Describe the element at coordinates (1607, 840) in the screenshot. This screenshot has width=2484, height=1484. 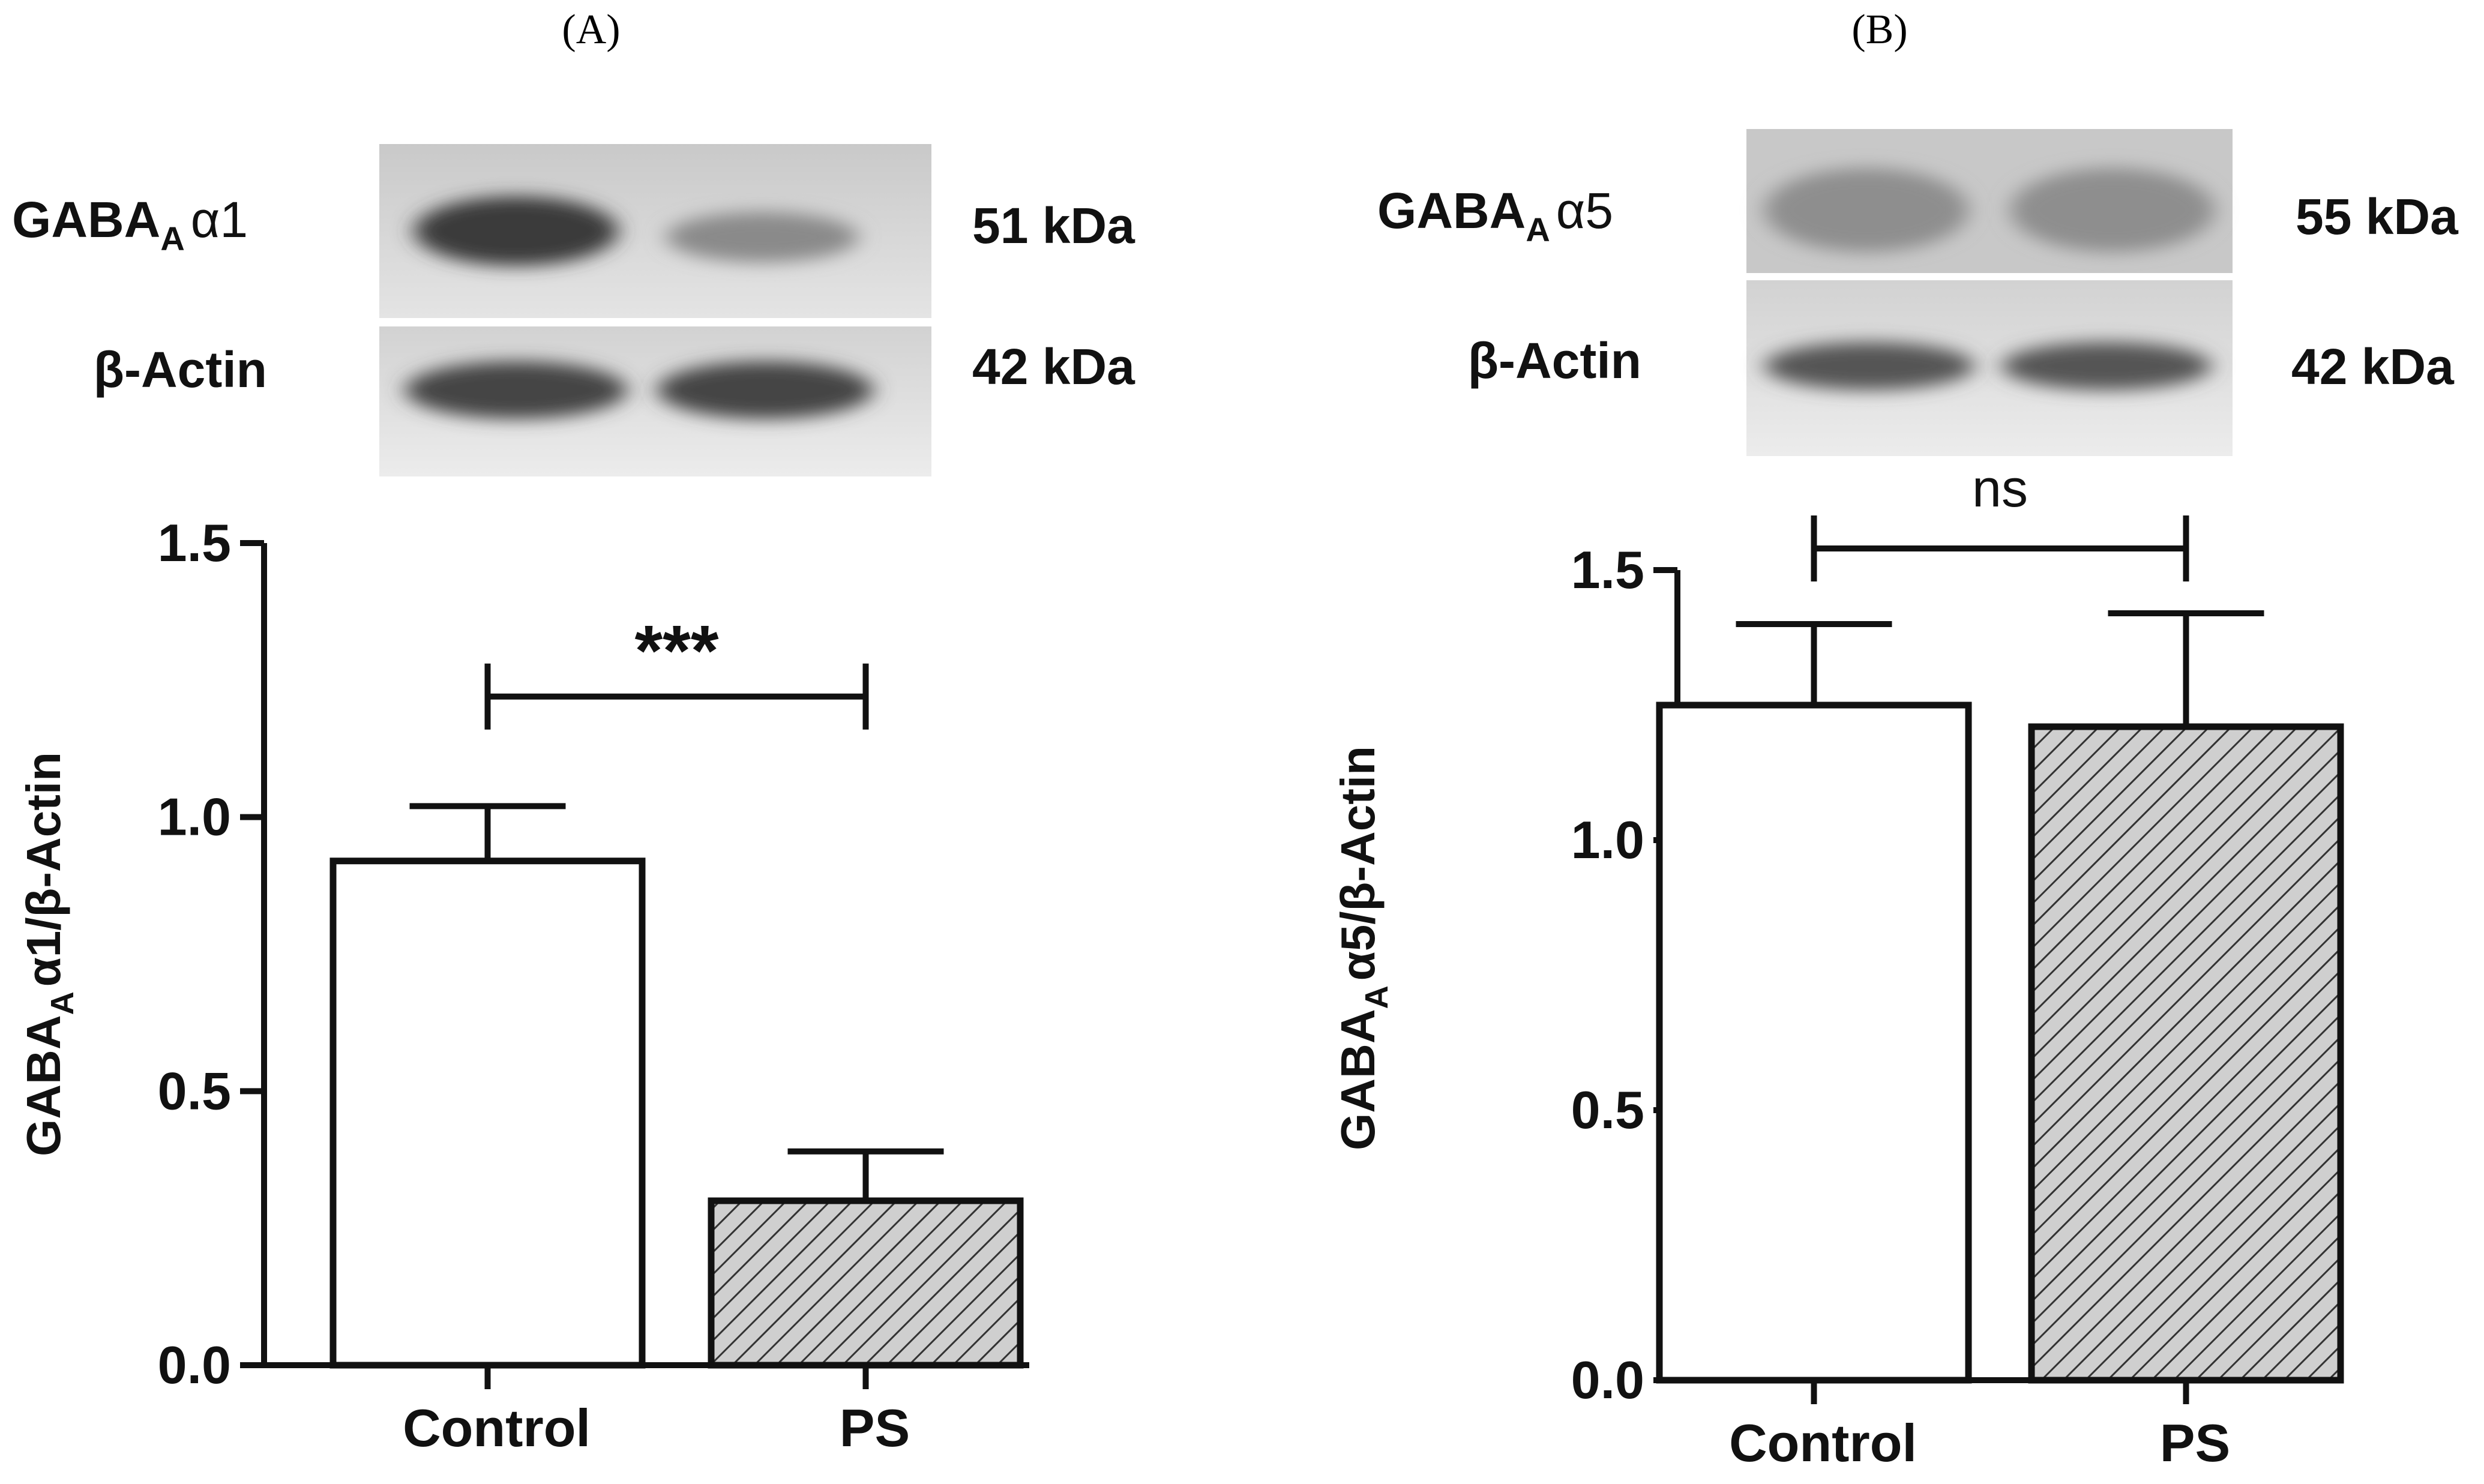
I see `panel-b-y-tick-label: 1.0` at that location.